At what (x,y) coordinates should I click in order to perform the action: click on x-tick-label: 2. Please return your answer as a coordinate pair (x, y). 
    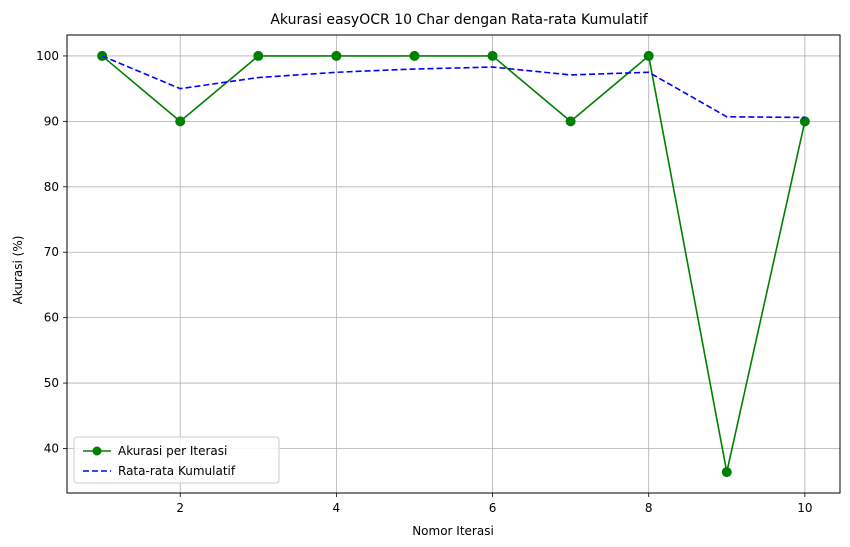
    Looking at the image, I should click on (180, 508).